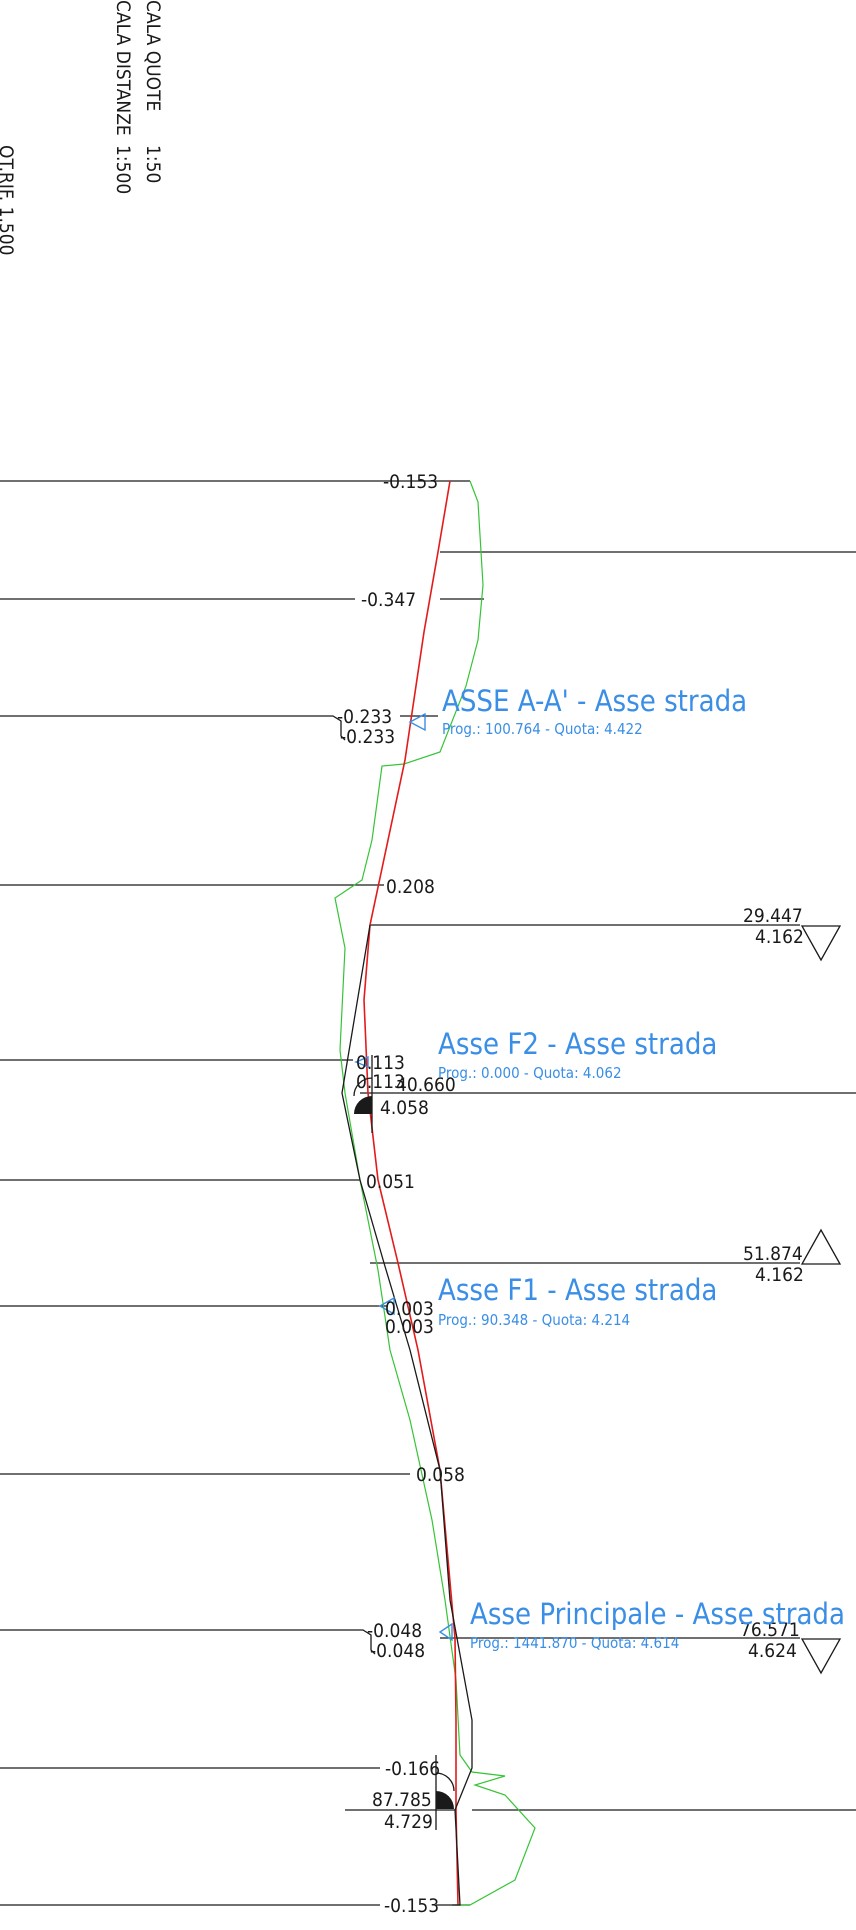 The width and height of the screenshot is (856, 1930). Describe the element at coordinates (821, 1246) in the screenshot. I see `station-marker-up` at that location.